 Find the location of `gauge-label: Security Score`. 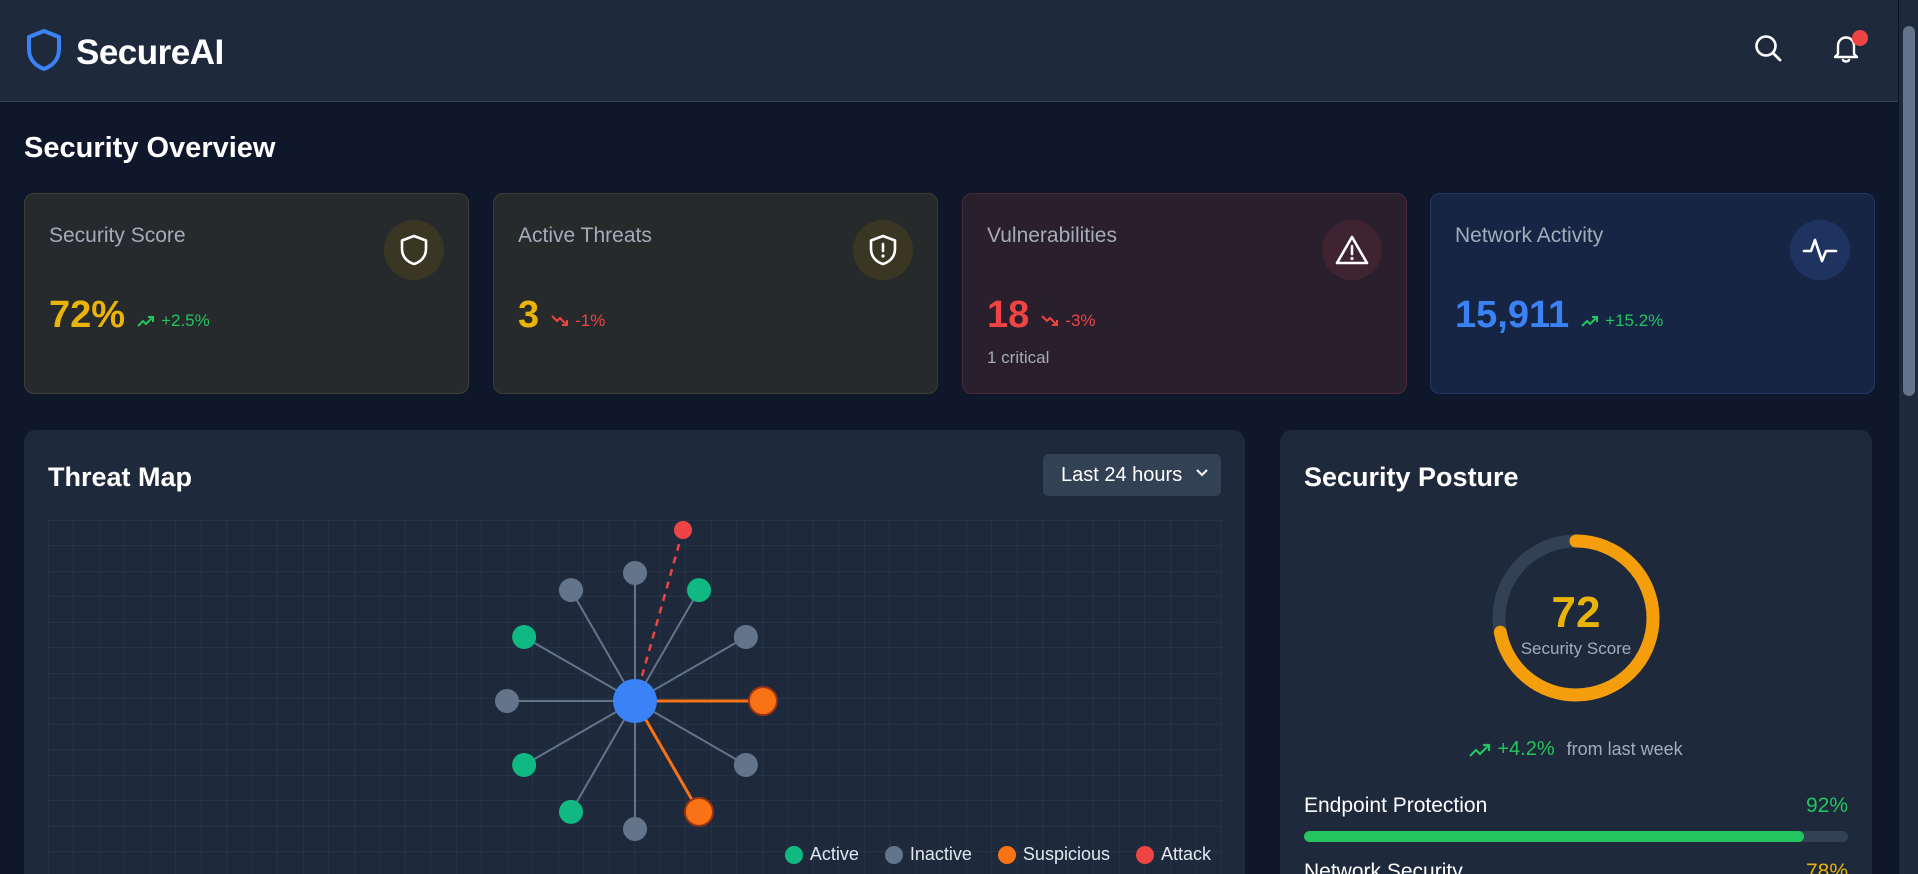

gauge-label: Security Score is located at coordinates (1576, 648).